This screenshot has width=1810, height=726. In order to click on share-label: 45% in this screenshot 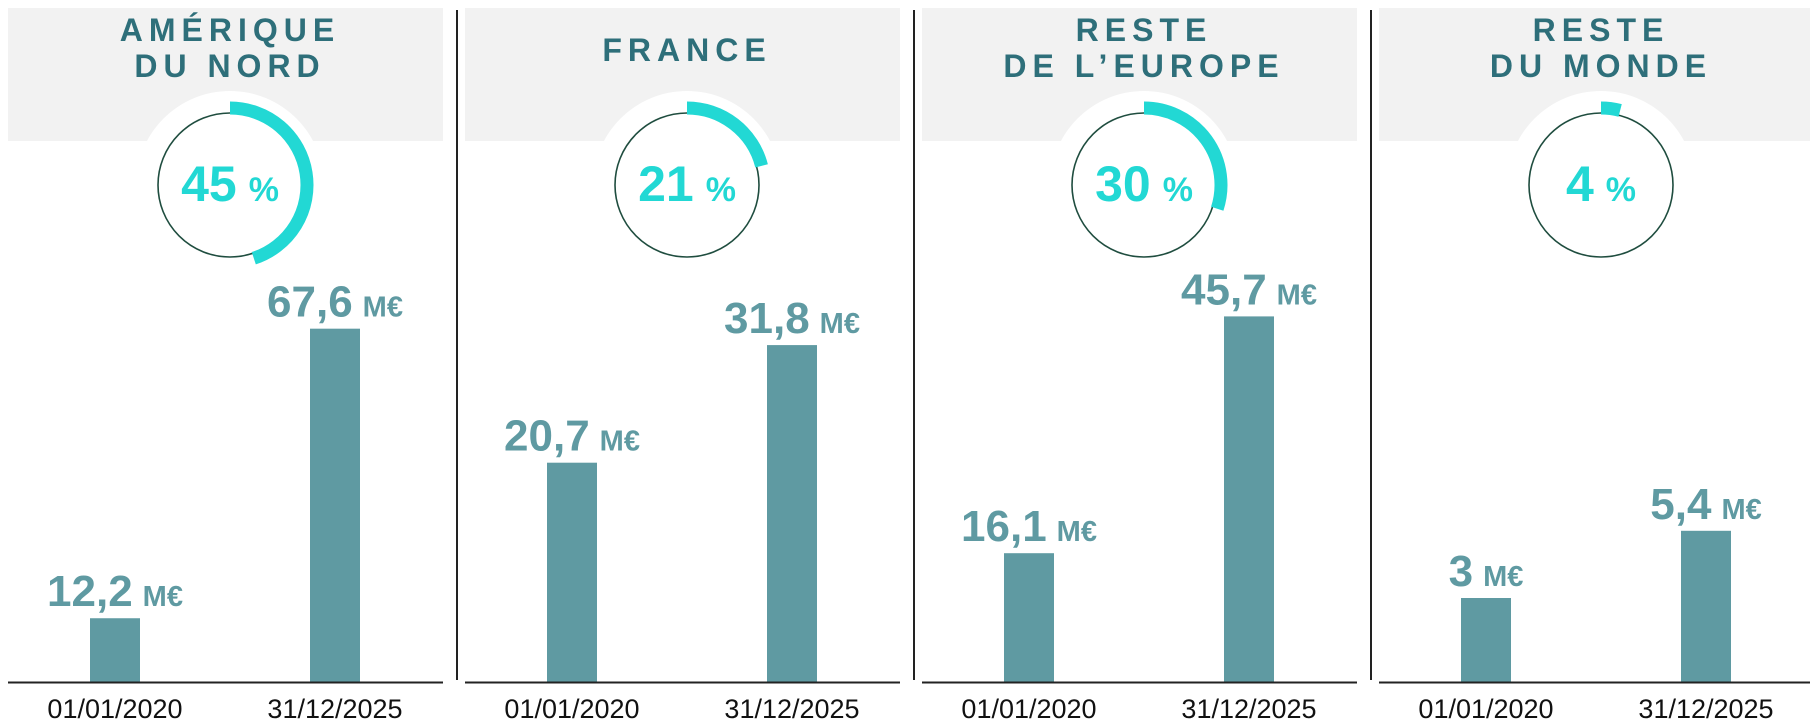, I will do `click(230, 184)`.